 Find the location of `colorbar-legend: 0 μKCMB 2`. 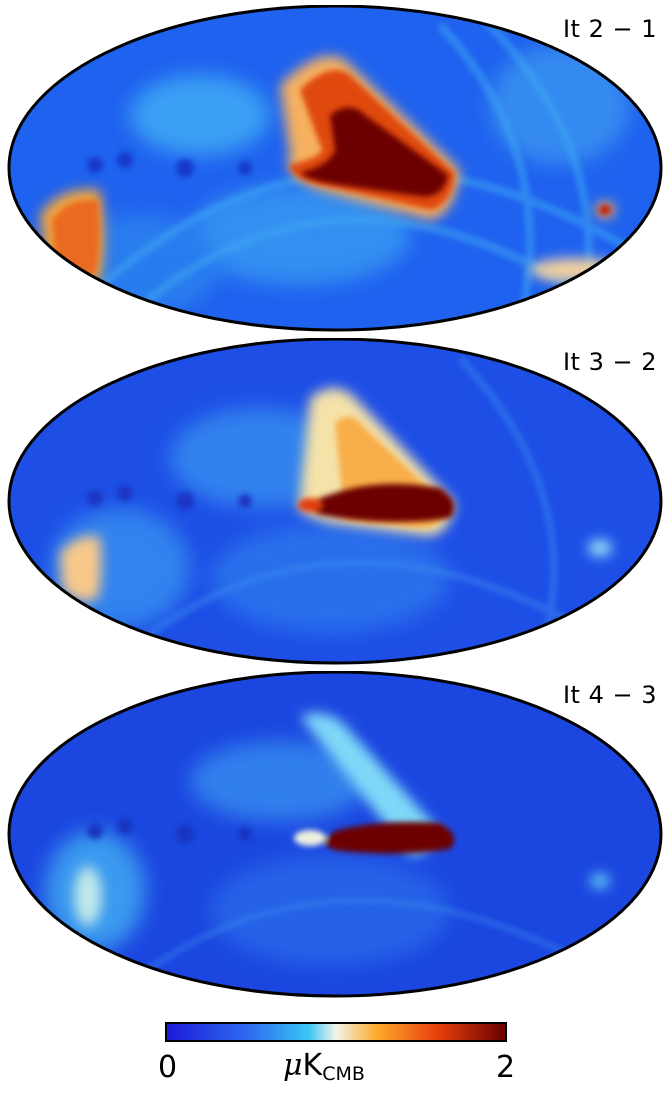

colorbar-legend: 0 μKCMB 2 is located at coordinates (332, 1051).